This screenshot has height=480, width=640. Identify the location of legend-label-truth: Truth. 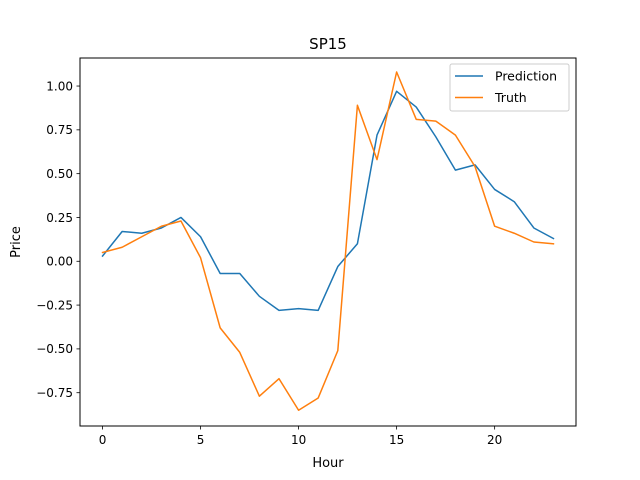
(510, 97).